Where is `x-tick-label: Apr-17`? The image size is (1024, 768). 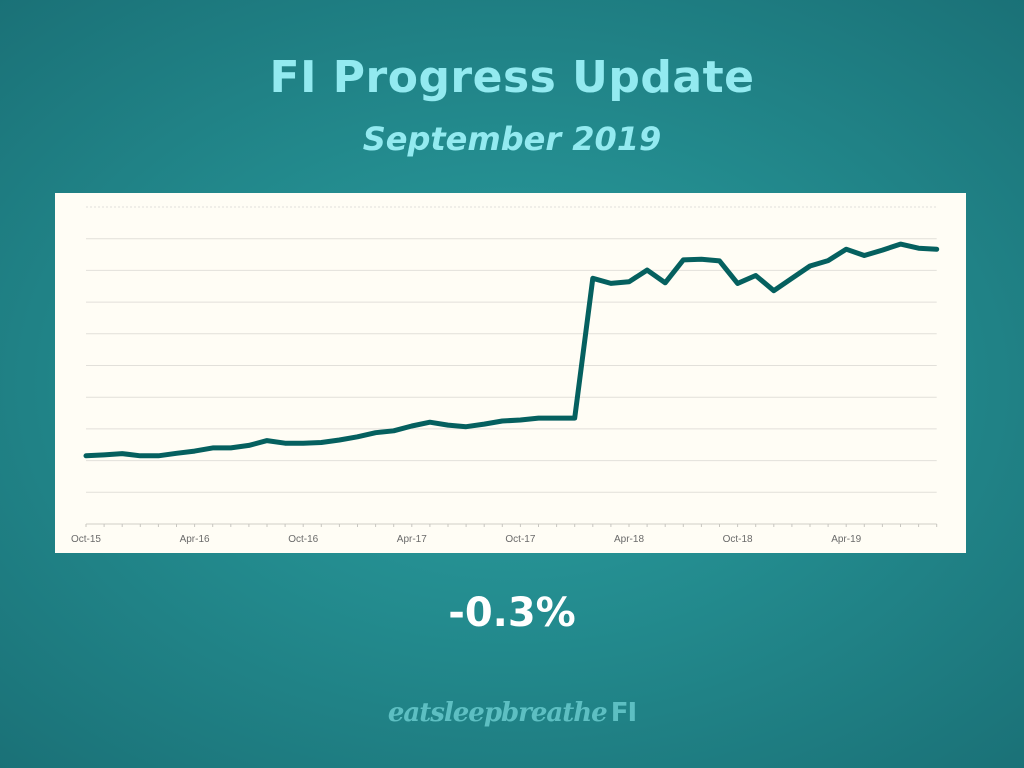
x-tick-label: Apr-17 is located at coordinates (412, 539).